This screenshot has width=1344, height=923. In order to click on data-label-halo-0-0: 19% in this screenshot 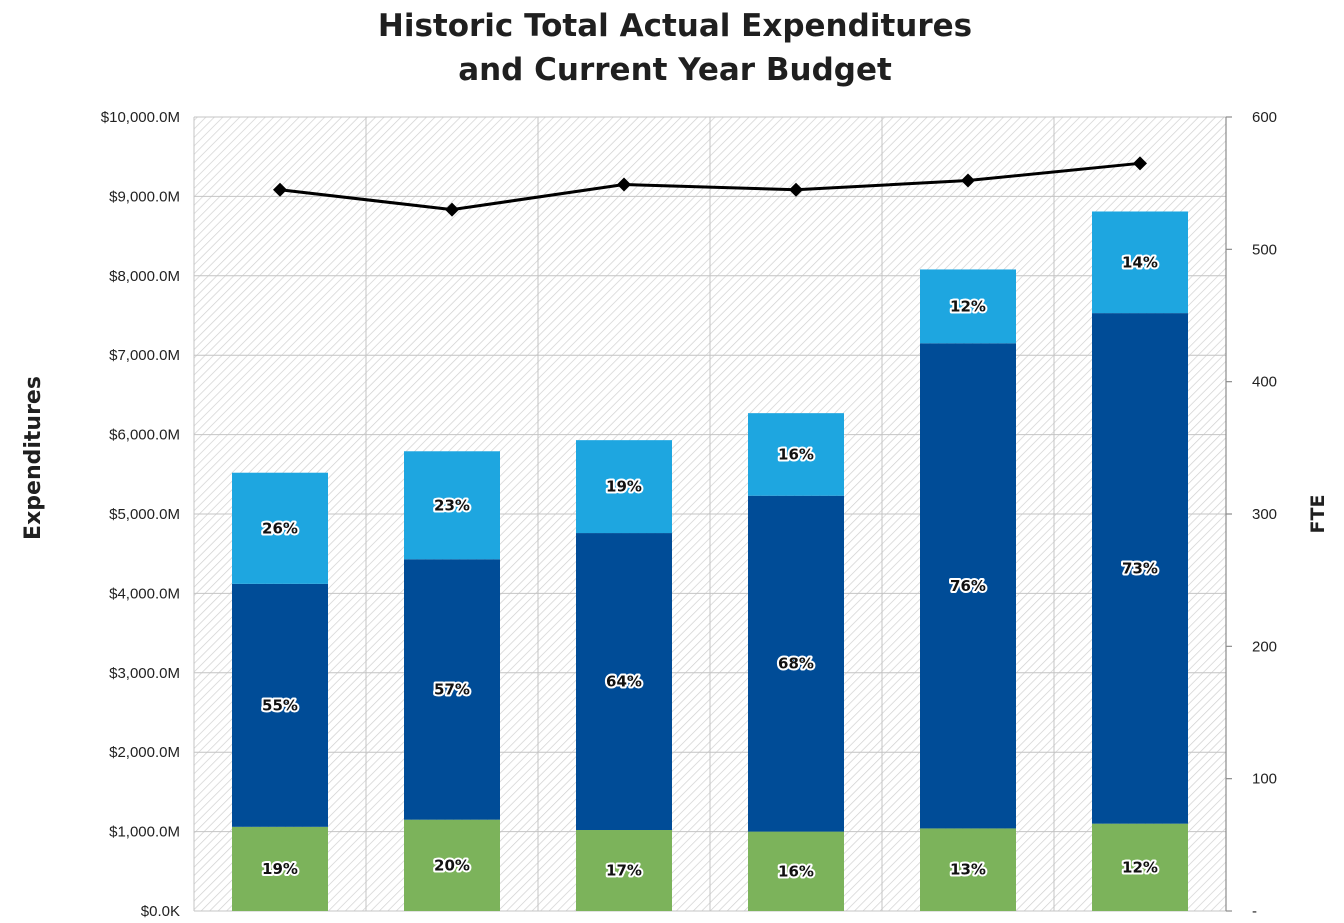, I will do `click(280, 869)`.